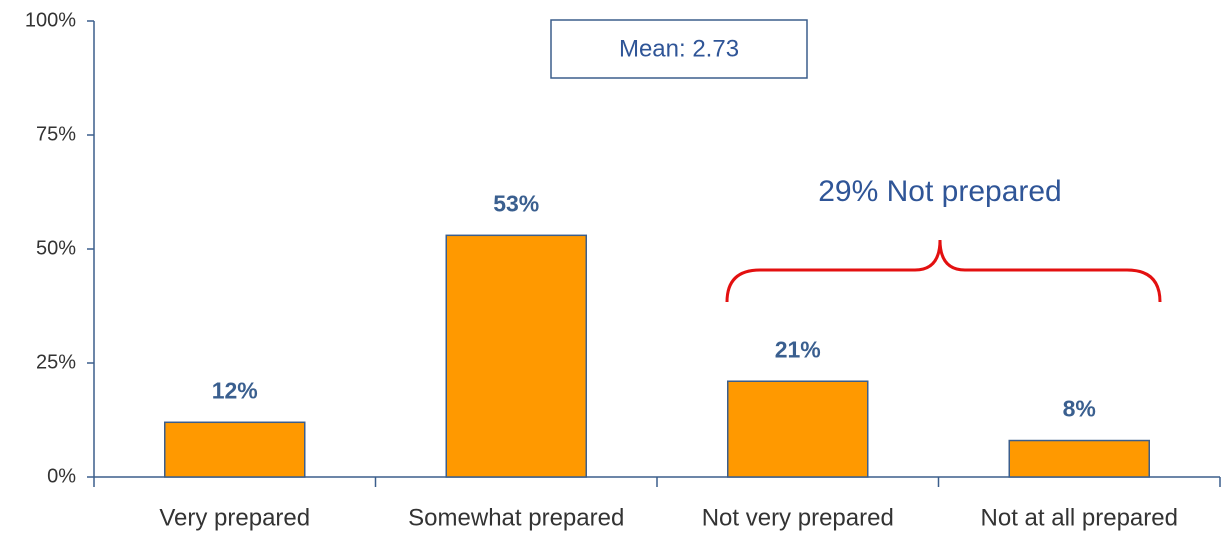 Image resolution: width=1225 pixels, height=537 pixels. What do you see at coordinates (798, 517) in the screenshot?
I see `x-tick-label: Not very prepared` at bounding box center [798, 517].